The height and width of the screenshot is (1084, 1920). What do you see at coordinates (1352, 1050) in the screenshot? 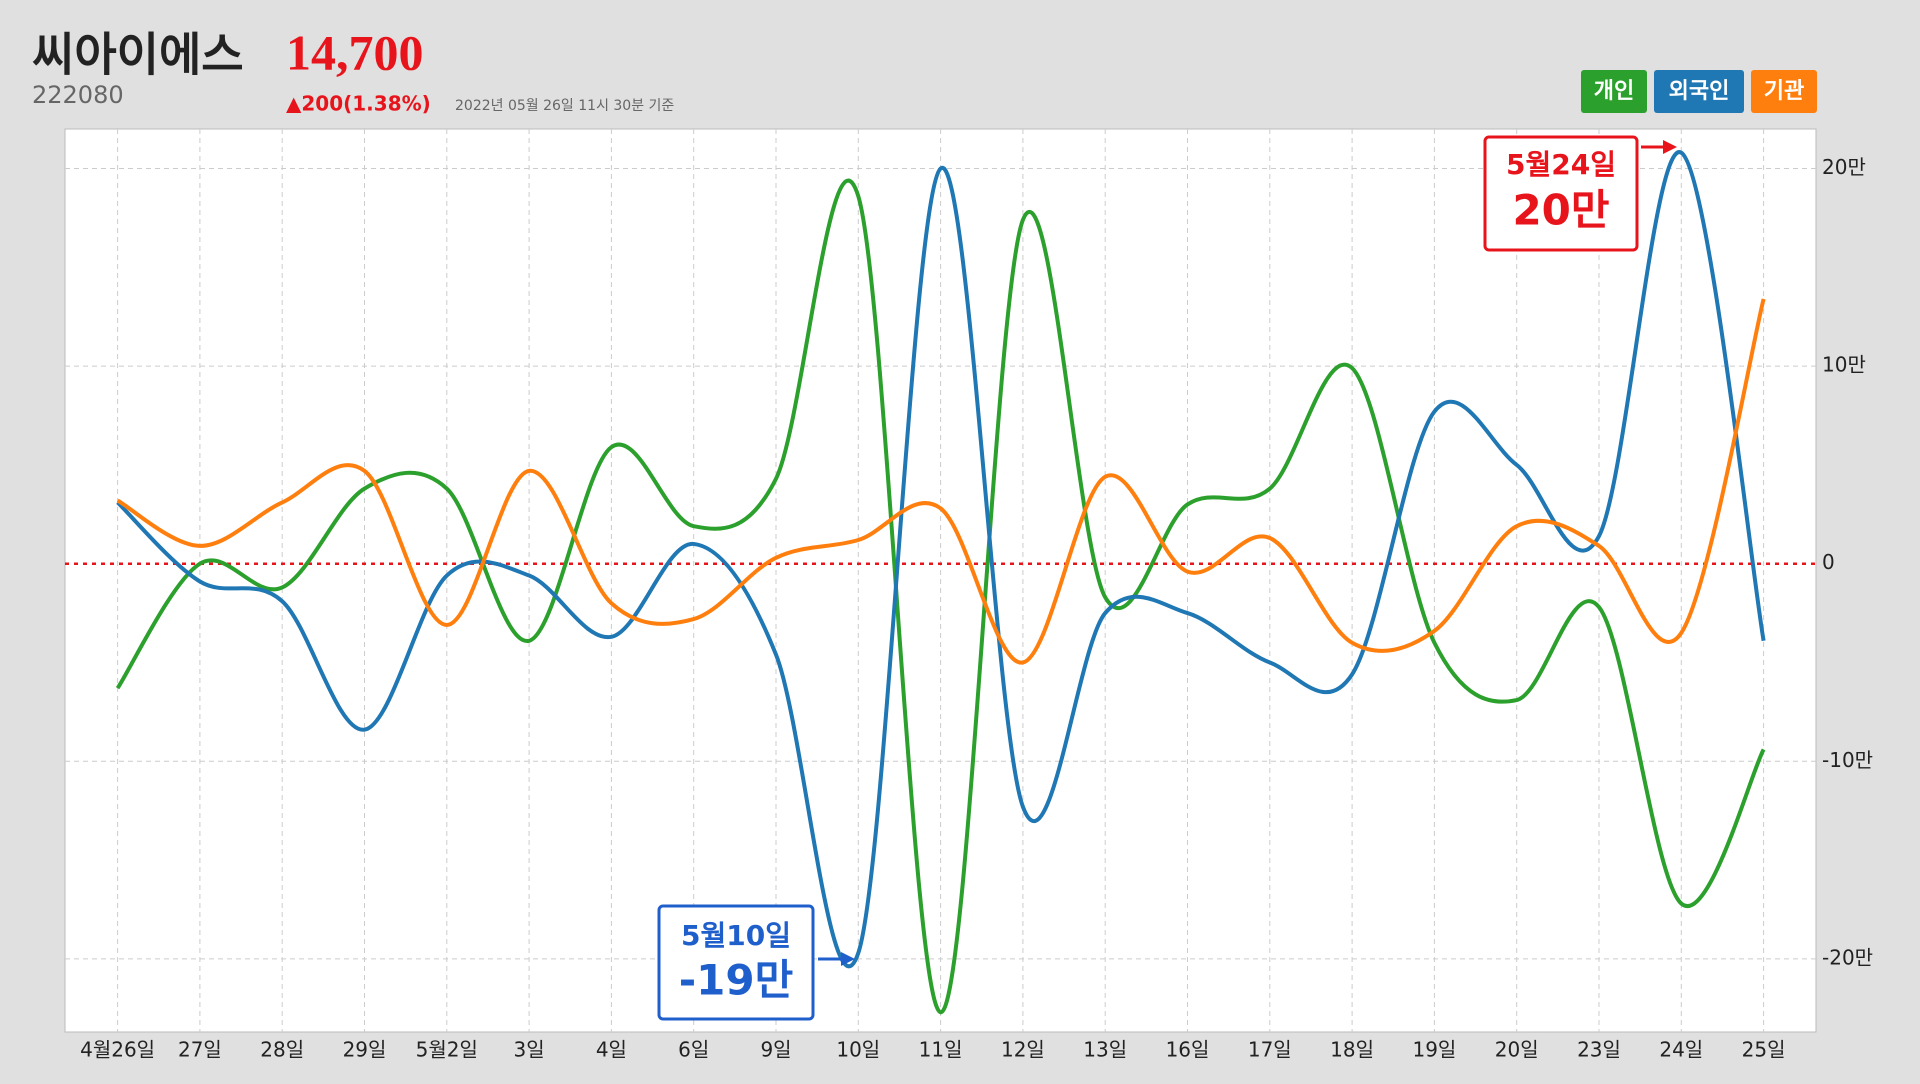
I see `x-tick-label: 18일` at bounding box center [1352, 1050].